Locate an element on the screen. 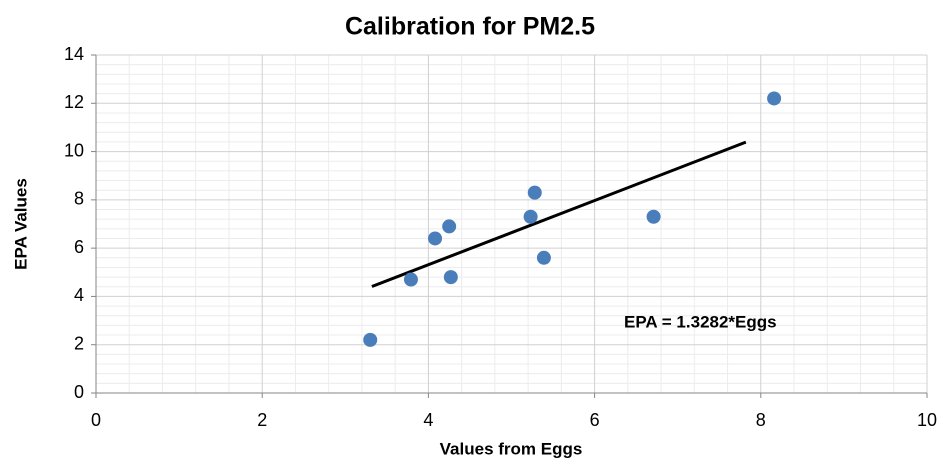 This screenshot has width=943, height=468. y-tick-label: 6 is located at coordinates (79, 247).